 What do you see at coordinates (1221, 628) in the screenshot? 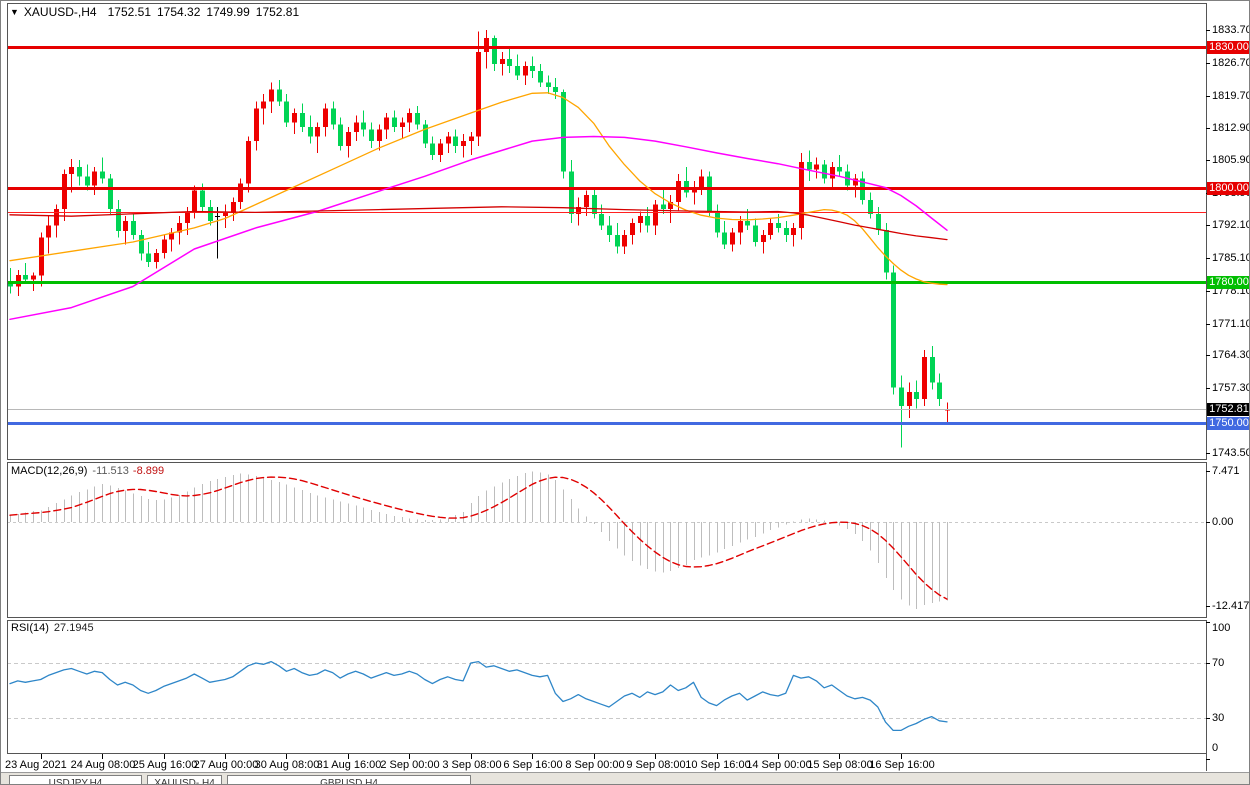
I see `rsi-axis-label: 100` at bounding box center [1221, 628].